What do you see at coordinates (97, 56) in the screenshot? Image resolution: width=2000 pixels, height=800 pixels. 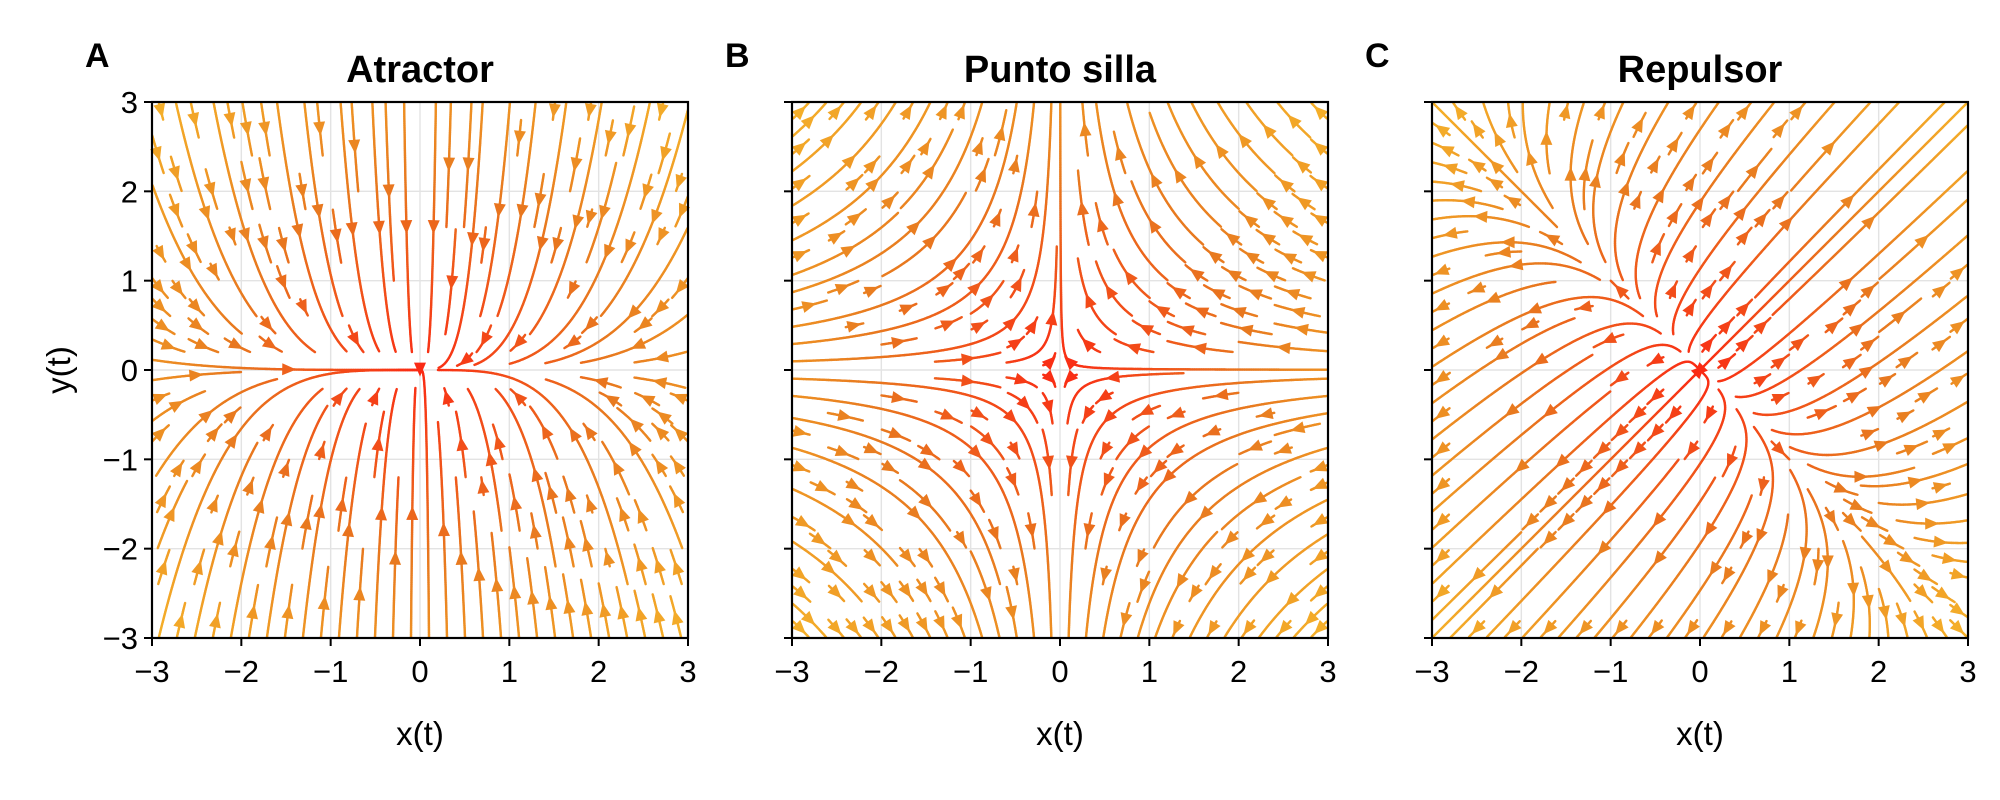 I see `panel-letter-a: A` at bounding box center [97, 56].